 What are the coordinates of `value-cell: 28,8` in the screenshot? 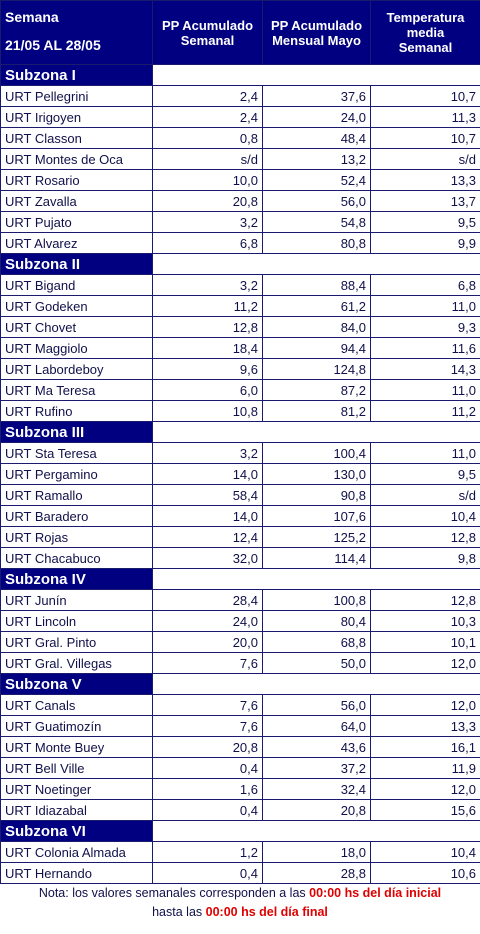 It's located at (317, 873).